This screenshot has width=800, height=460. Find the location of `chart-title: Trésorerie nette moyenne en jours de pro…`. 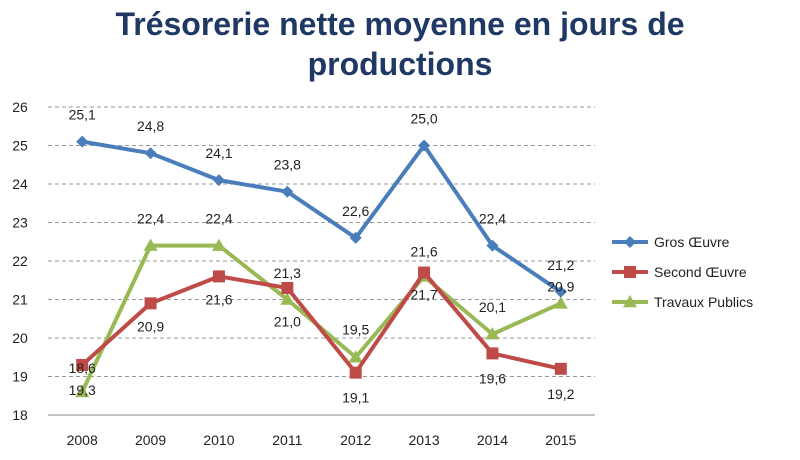

chart-title: Trésorerie nette moyenne en jours de pro… is located at coordinates (400, 44).